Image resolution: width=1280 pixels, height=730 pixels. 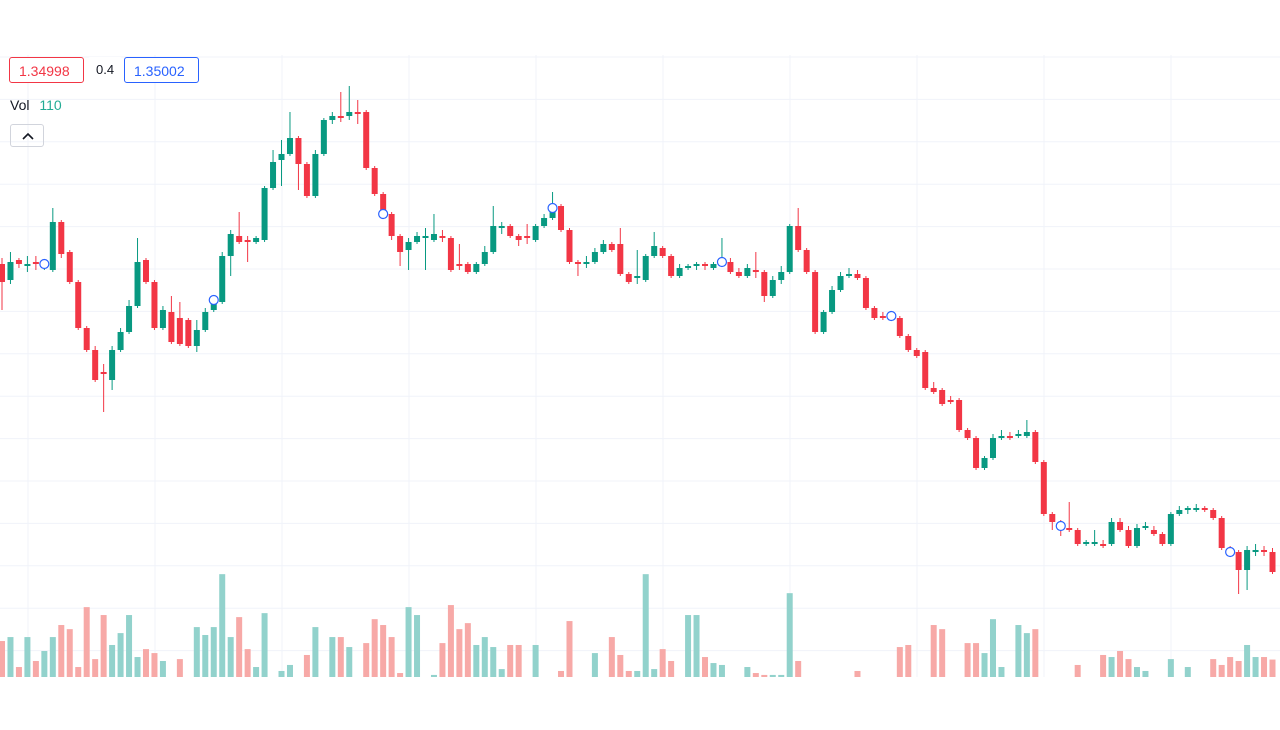 I want to click on collapse-button, so click(x=27, y=135).